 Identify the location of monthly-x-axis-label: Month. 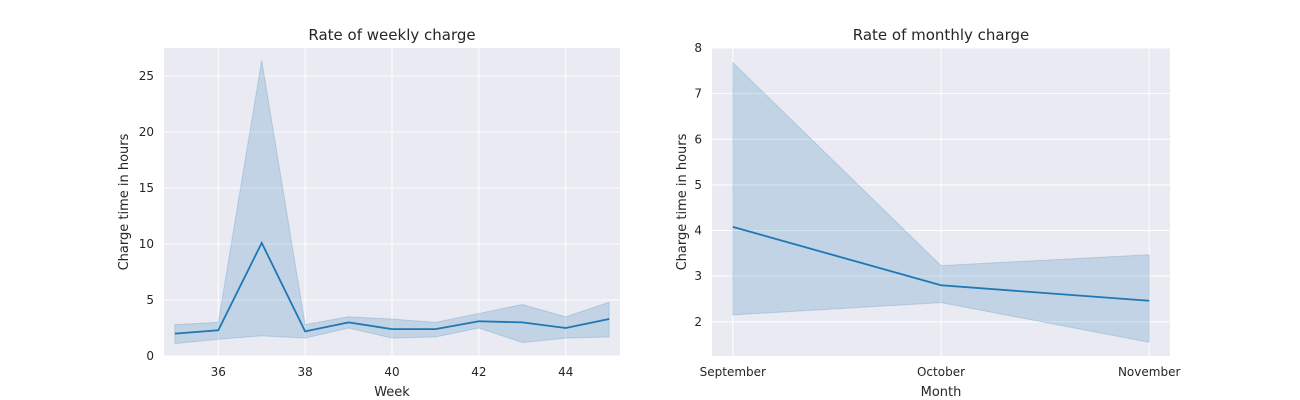
(941, 392).